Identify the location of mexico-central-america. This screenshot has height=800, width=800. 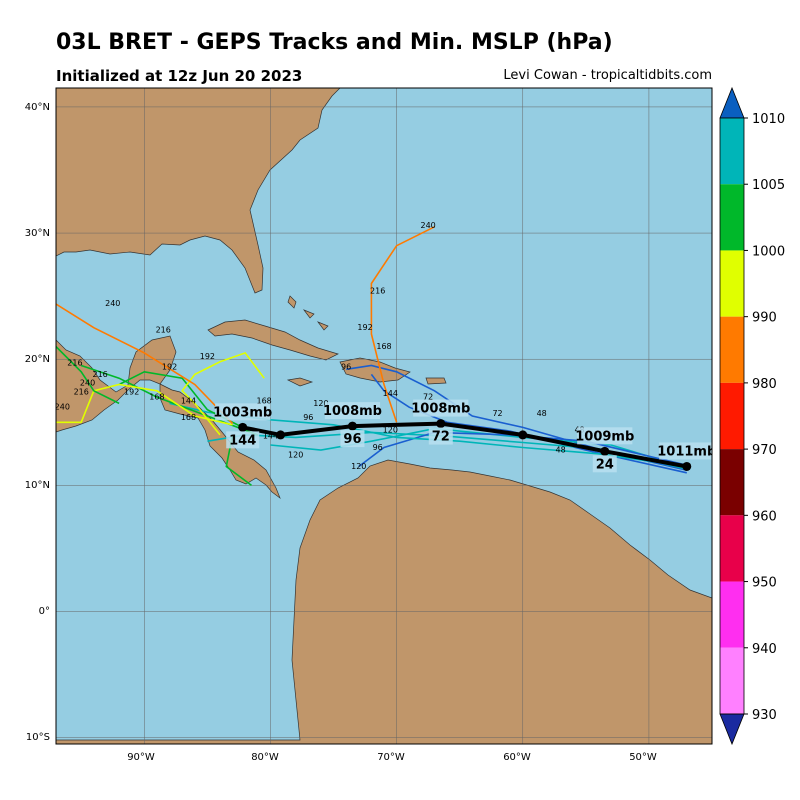
(168, 417).